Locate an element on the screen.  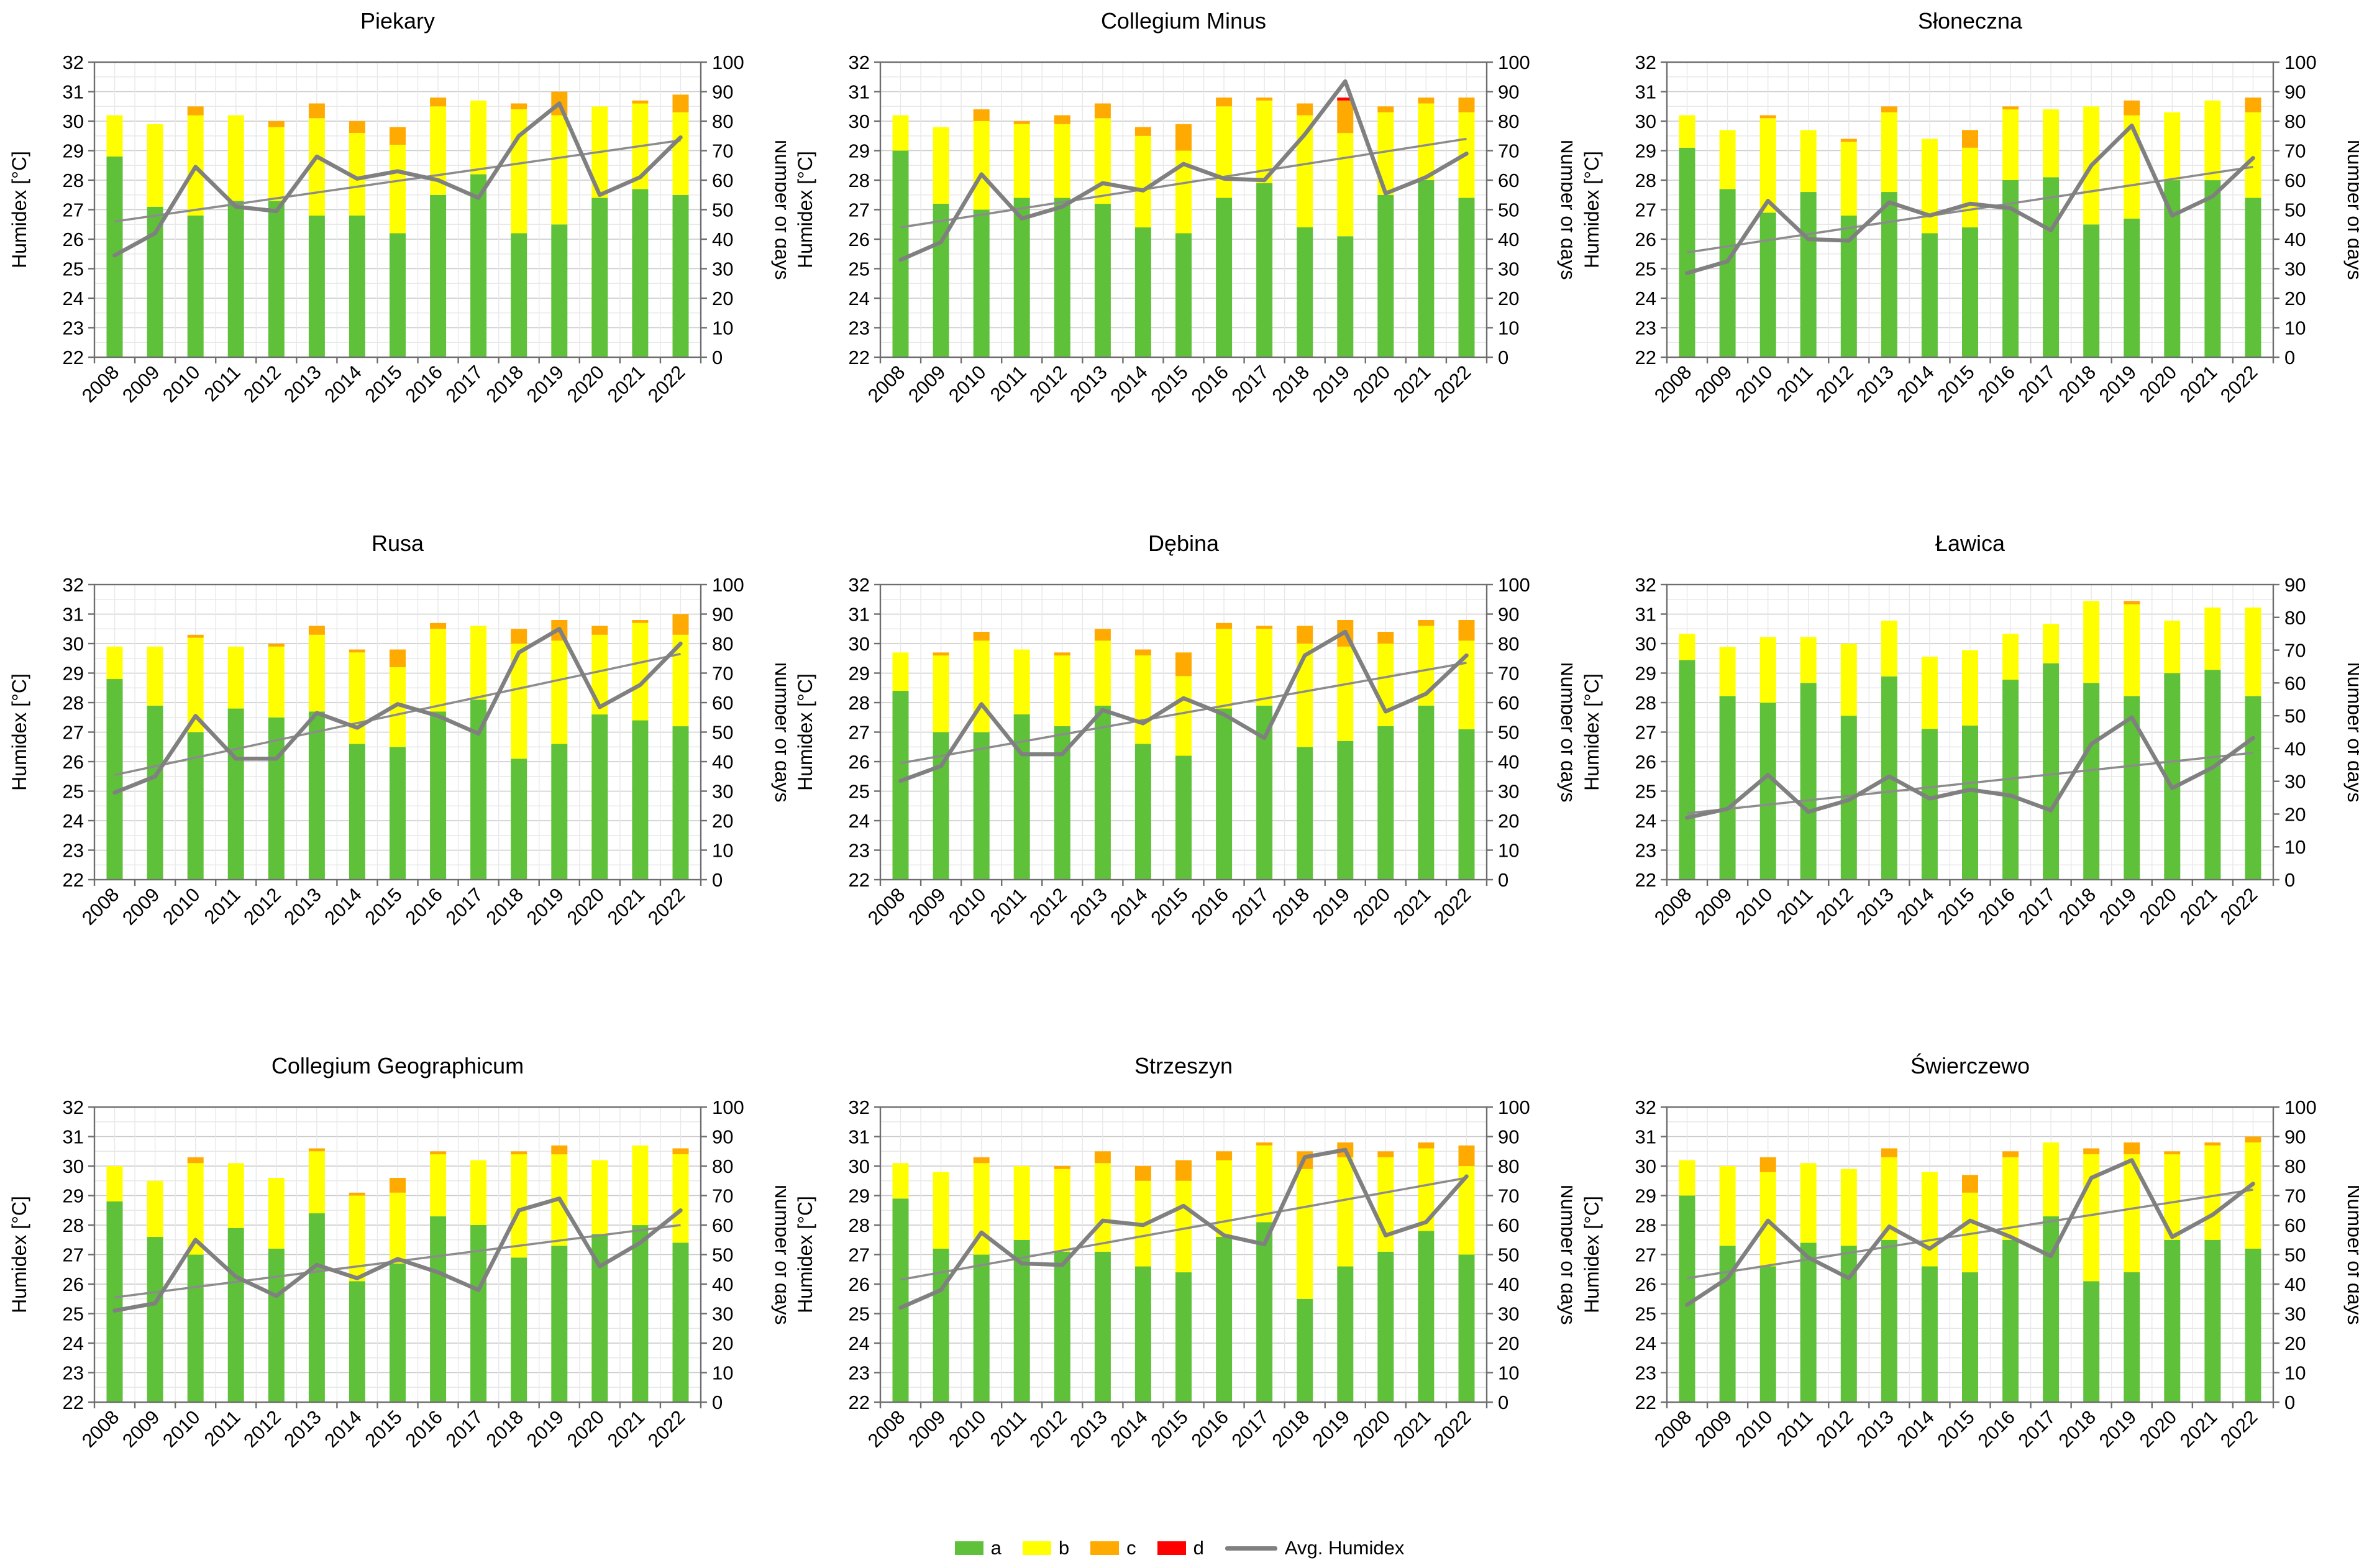
chart-title: Ławica is located at coordinates (1970, 543).